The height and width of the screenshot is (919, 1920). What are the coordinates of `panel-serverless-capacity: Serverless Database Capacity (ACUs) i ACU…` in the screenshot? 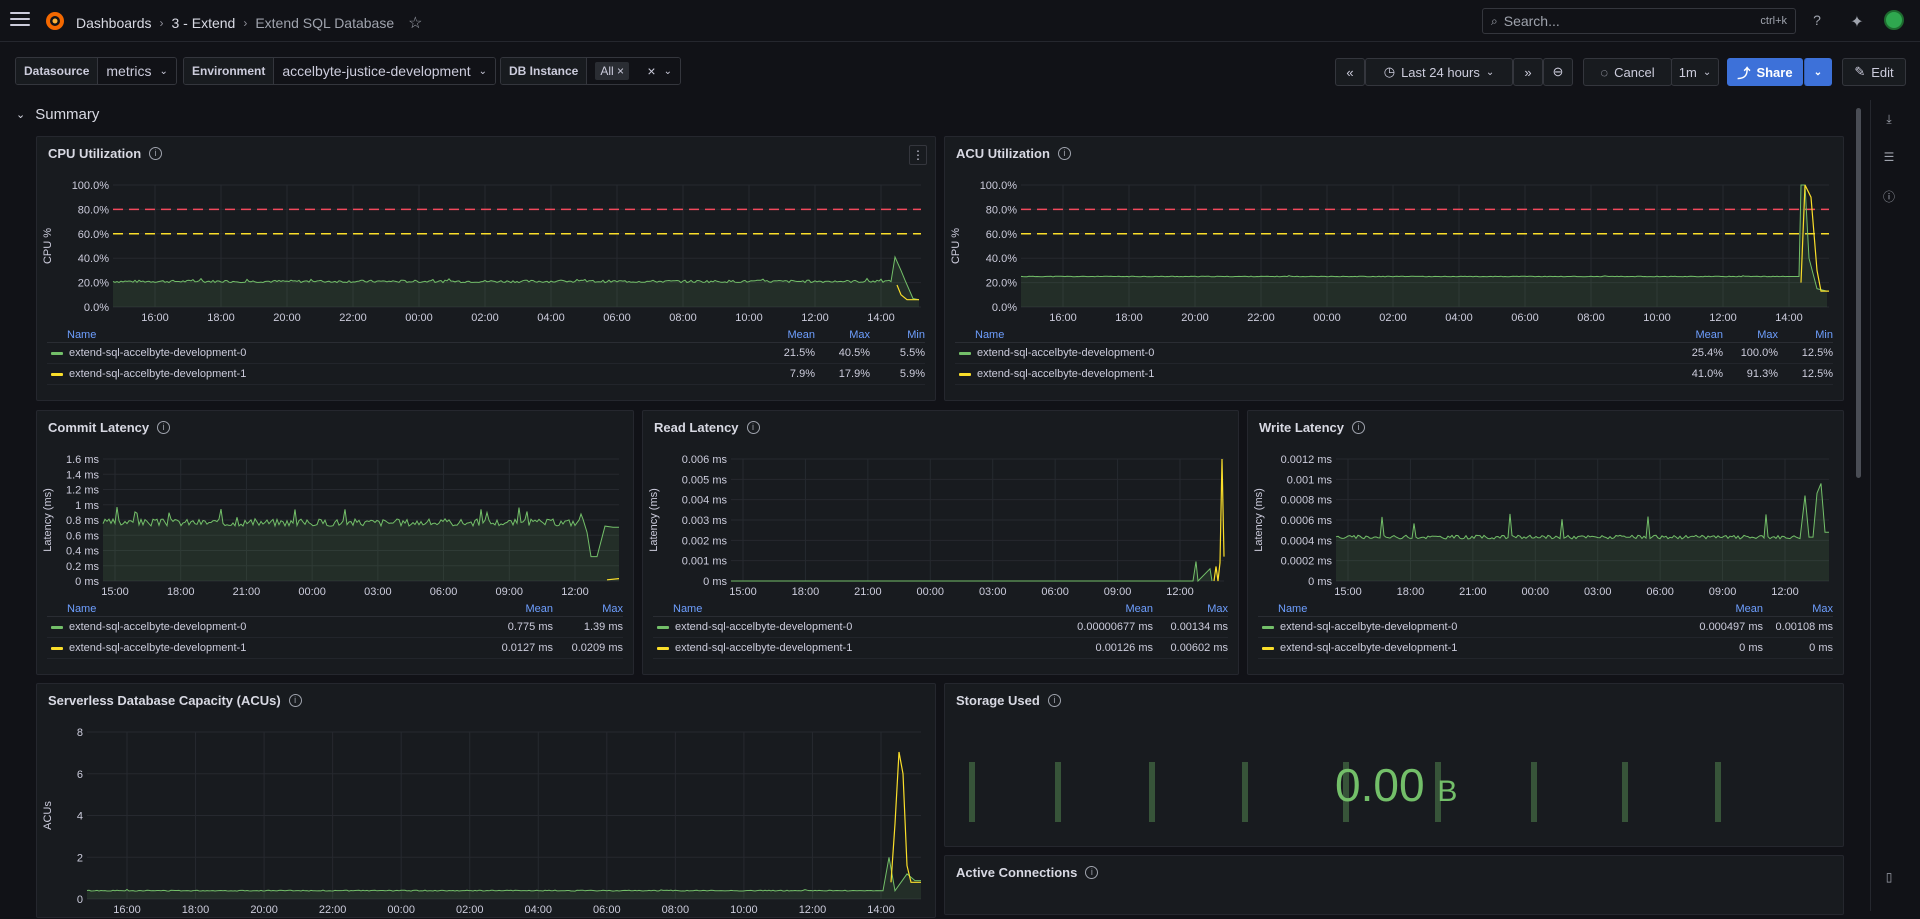 It's located at (486, 800).